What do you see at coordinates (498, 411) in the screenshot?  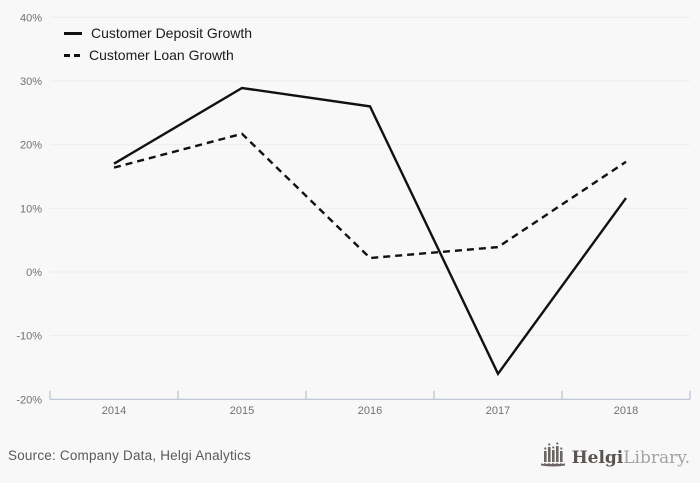 I see `svg-text: 2017` at bounding box center [498, 411].